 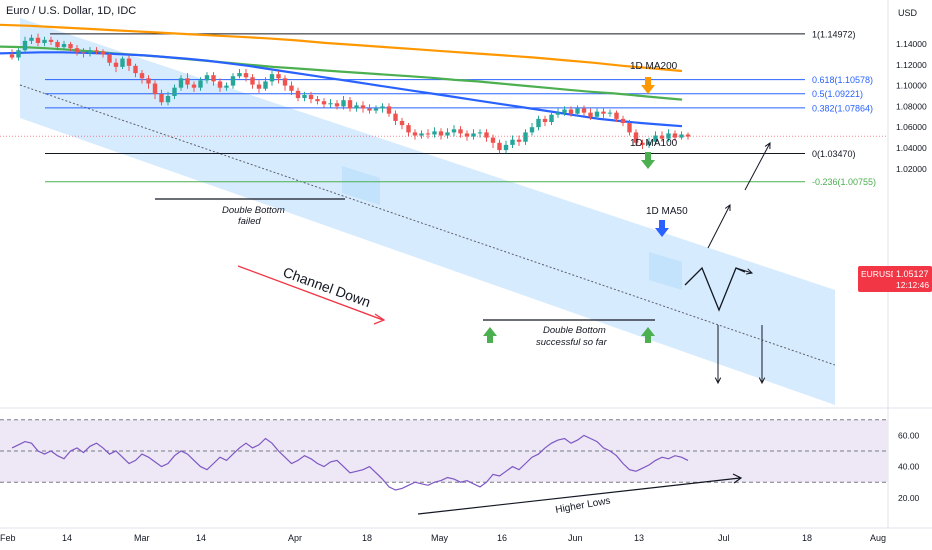 What do you see at coordinates (575, 538) in the screenshot?
I see `time-axis-label: Jun` at bounding box center [575, 538].